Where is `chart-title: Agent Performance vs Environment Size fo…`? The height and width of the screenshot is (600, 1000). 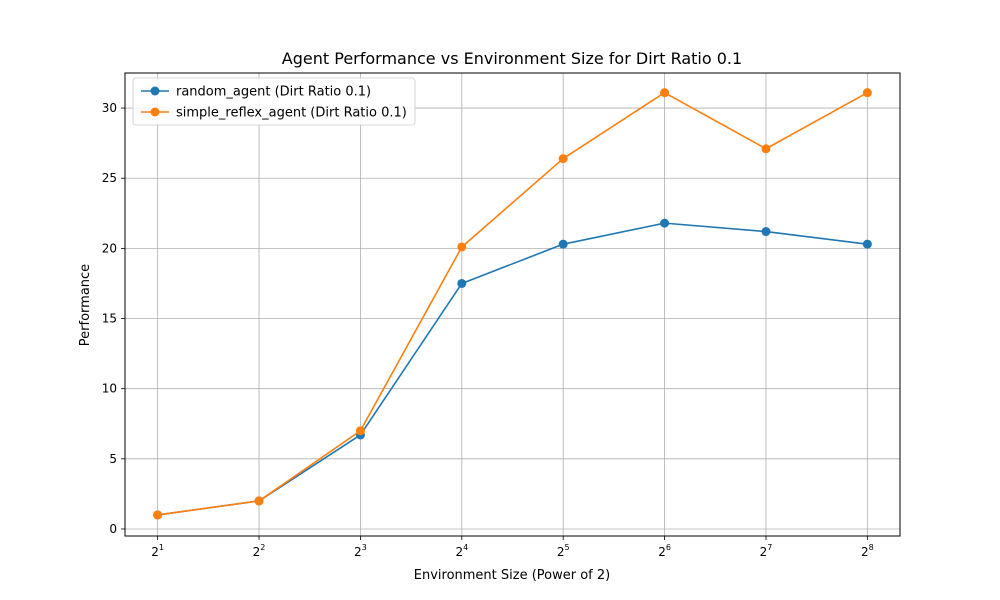
chart-title: Agent Performance vs Environment Size fo… is located at coordinates (512, 58).